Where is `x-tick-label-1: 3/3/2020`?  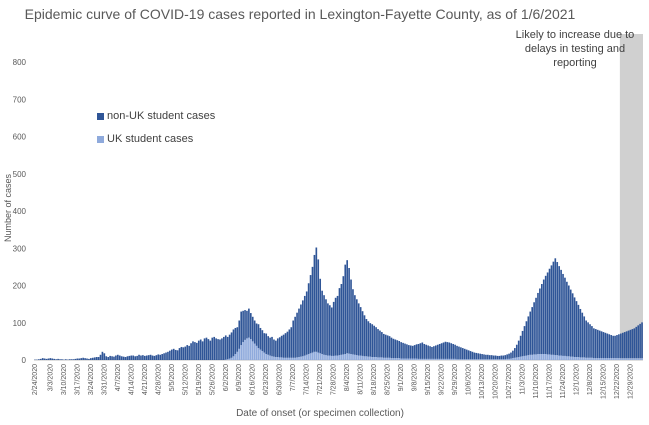
x-tick-label-1: 3/3/2020 is located at coordinates (50, 377).